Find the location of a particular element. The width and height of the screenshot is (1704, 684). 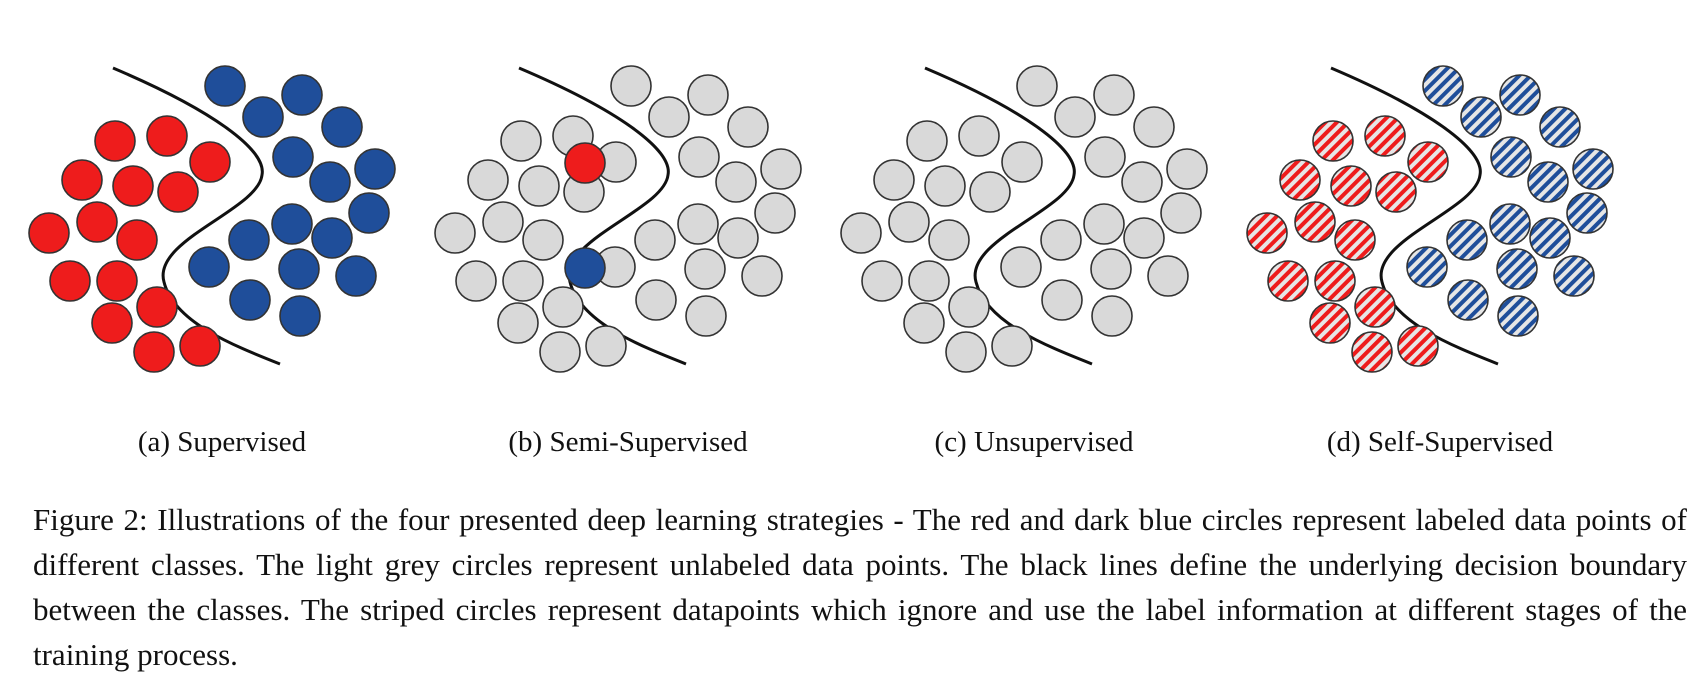

labeled-point-blue is located at coordinates (585, 268).